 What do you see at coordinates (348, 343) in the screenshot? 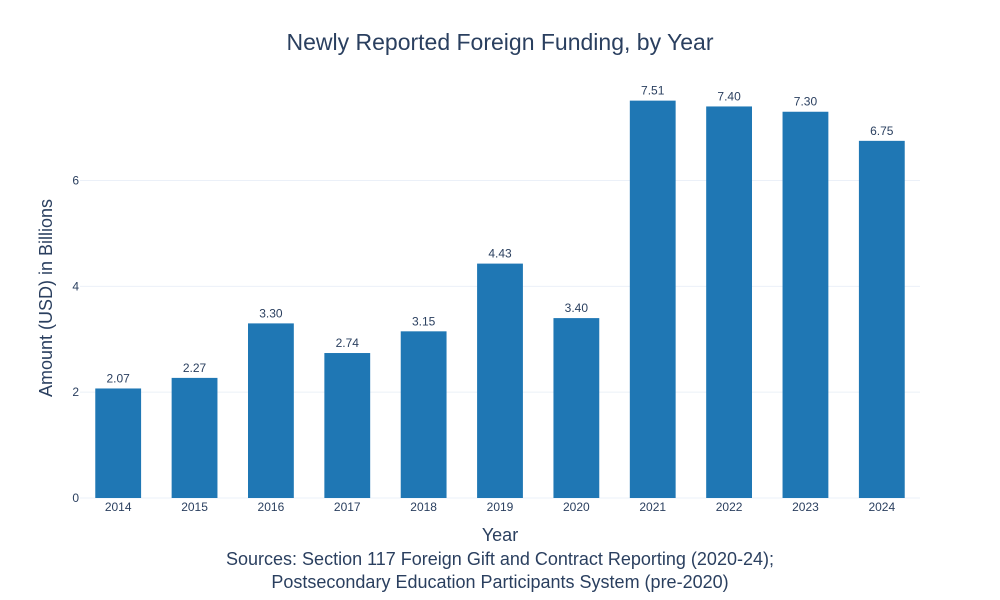
I see `data-label: 2.74` at bounding box center [348, 343].